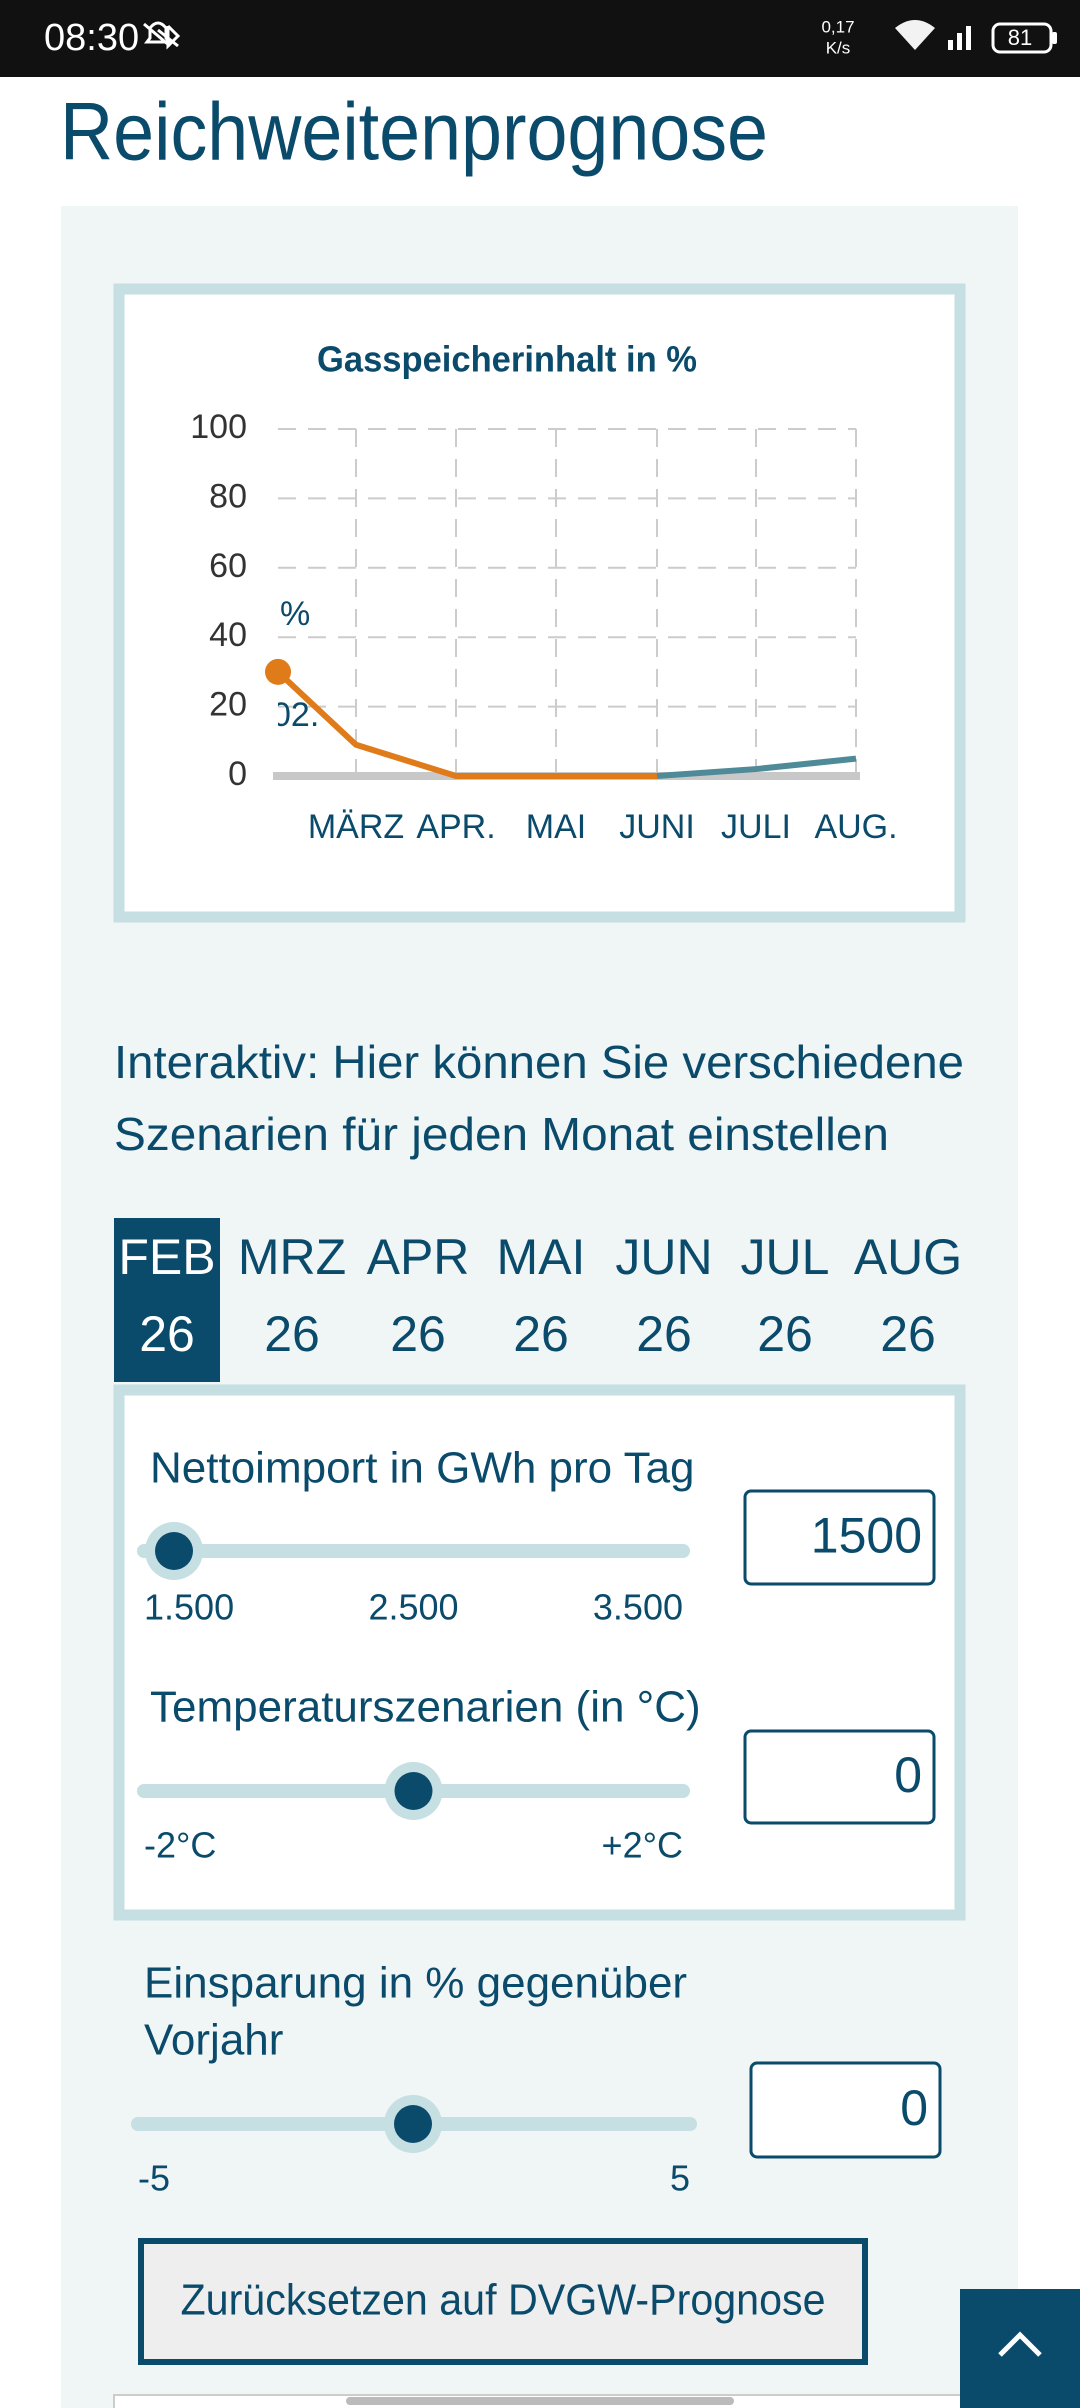 Image resolution: width=1080 pixels, height=2408 pixels. Describe the element at coordinates (501, 1134) in the screenshot. I see `intro-text: Szenarien für jeden Monat einstellen` at that location.